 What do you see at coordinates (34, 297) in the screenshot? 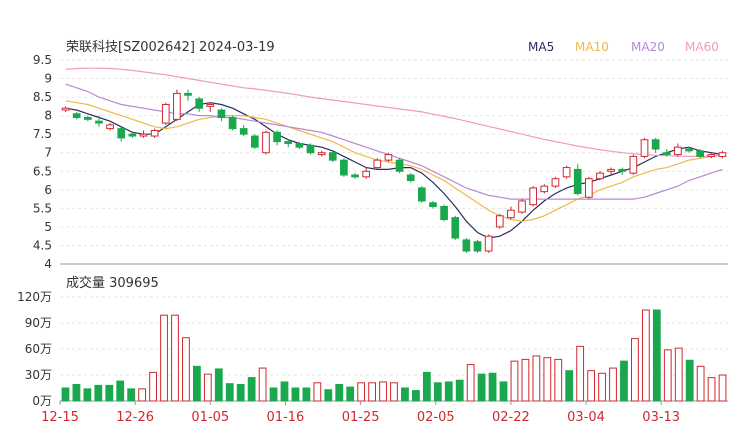
I see `volume-y-tick: 120万` at bounding box center [34, 297].